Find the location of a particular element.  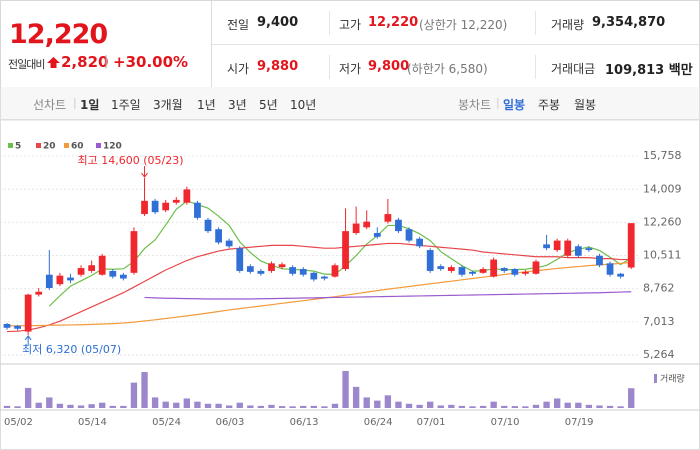

period-tab: 1년 is located at coordinates (206, 105).